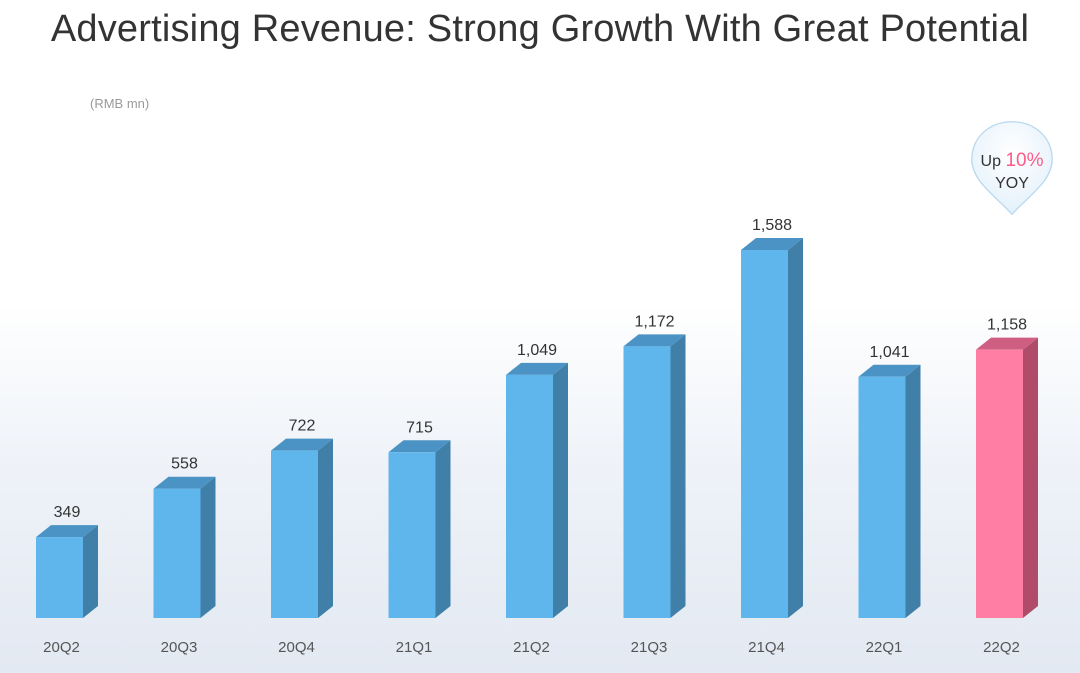  What do you see at coordinates (766, 647) in the screenshot?
I see `x-tick-21Q4: 21Q4` at bounding box center [766, 647].